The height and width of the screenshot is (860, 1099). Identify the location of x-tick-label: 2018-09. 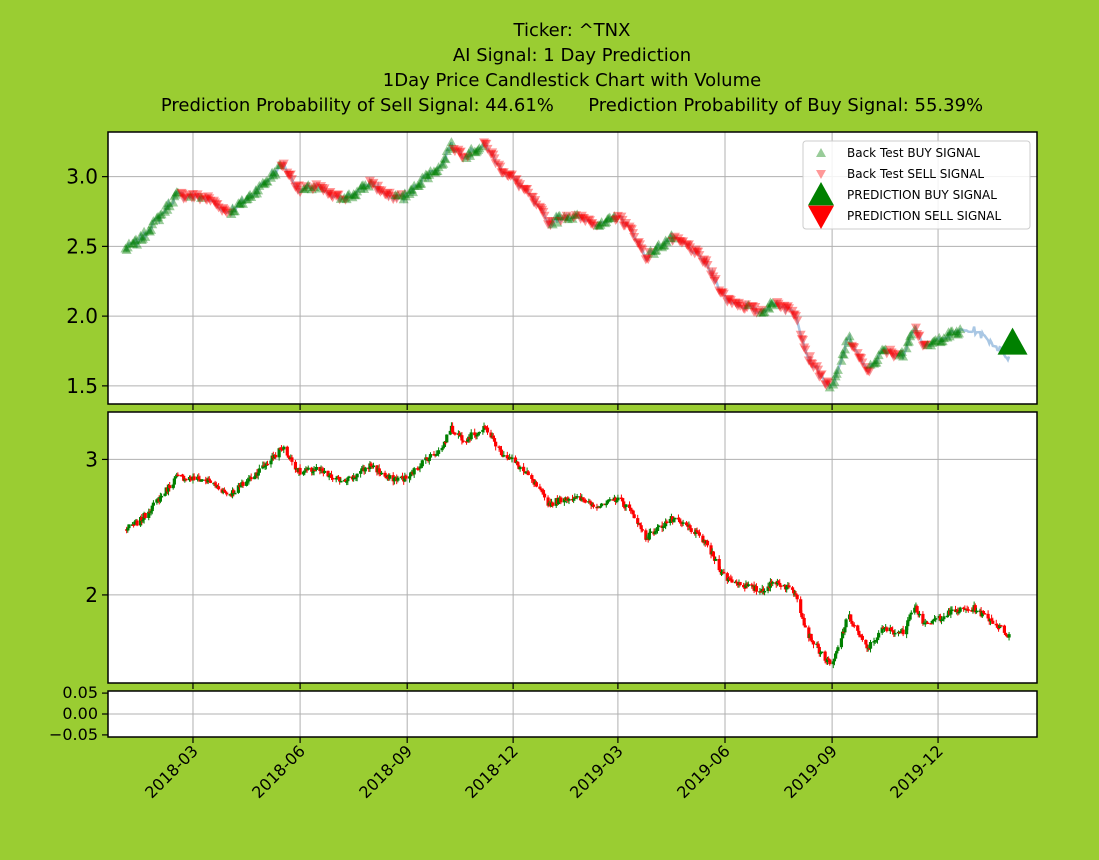
(385, 771).